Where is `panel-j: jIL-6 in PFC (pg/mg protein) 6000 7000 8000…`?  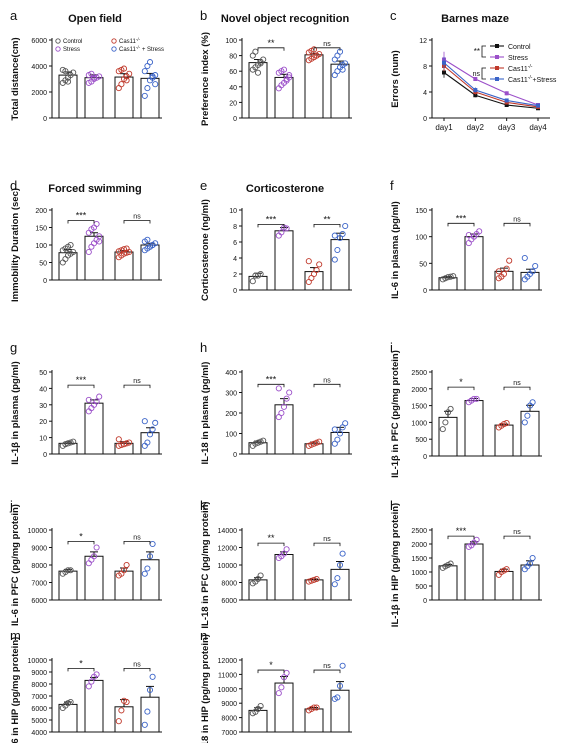 panel-j: jIL-6 in PFC (pg/mg protein) 6000 7000 8000… is located at coordinates (85, 562).